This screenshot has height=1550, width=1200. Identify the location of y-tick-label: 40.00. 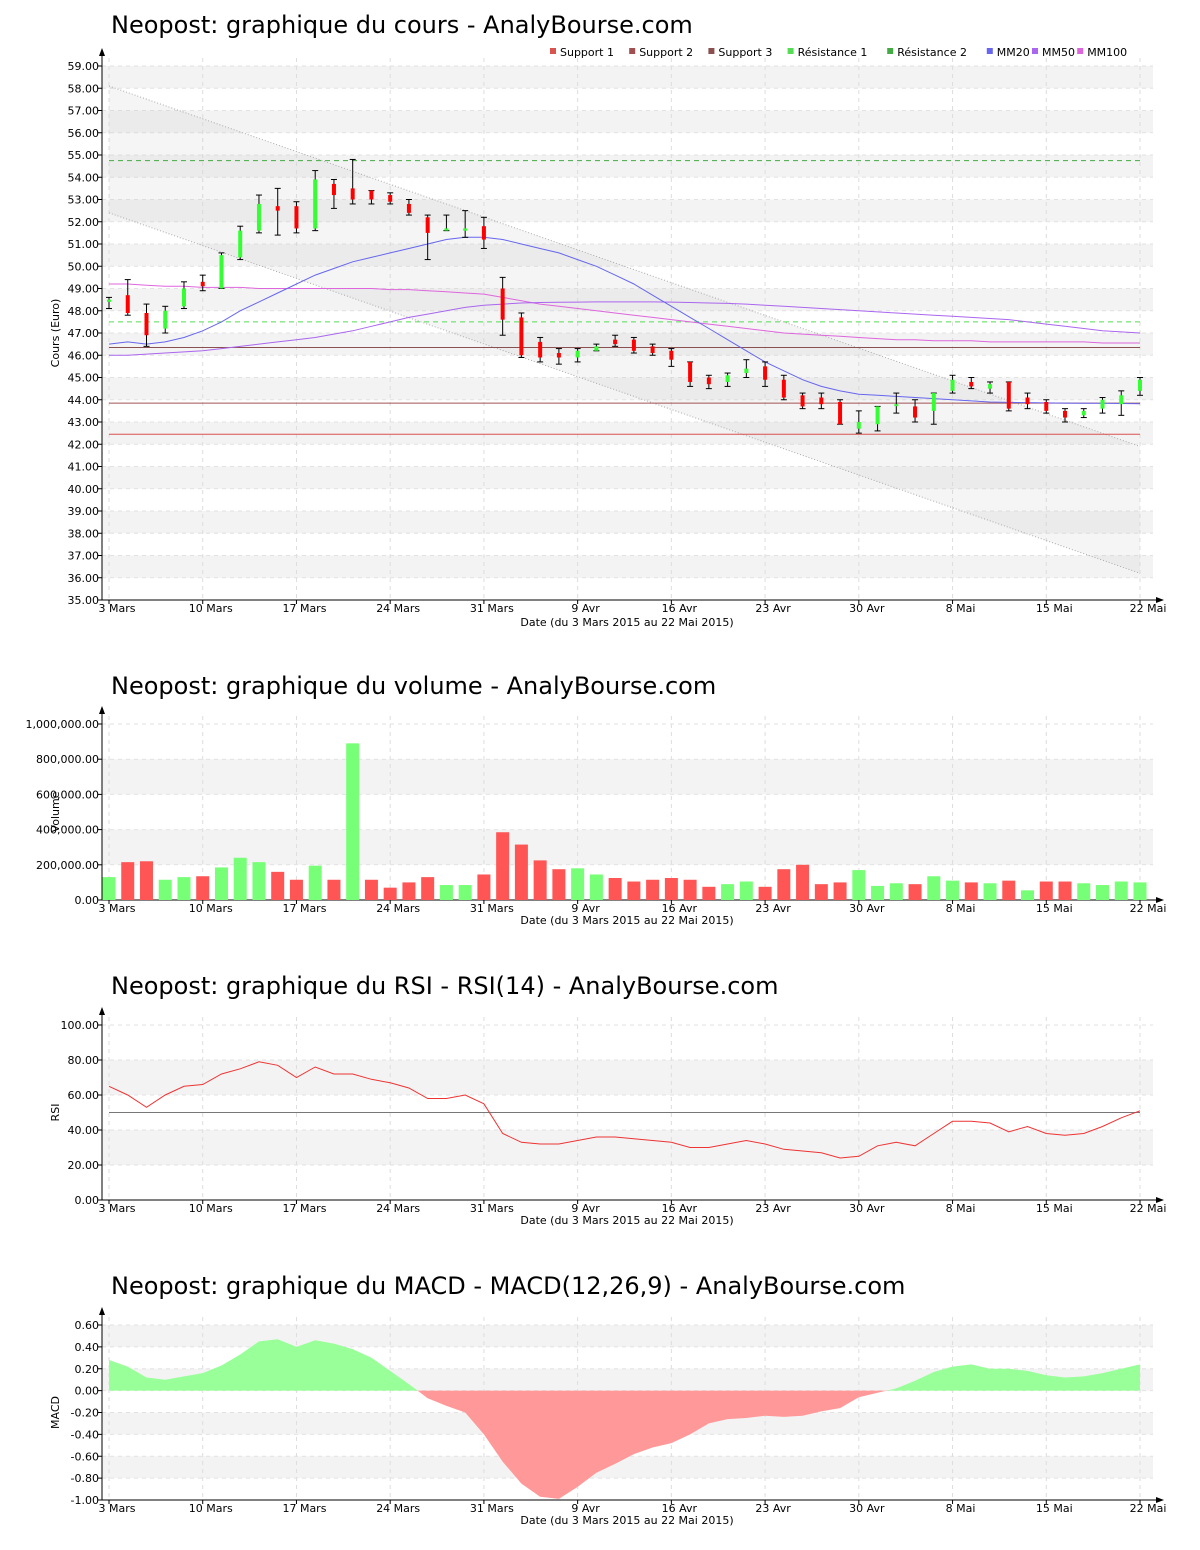
(84, 1130).